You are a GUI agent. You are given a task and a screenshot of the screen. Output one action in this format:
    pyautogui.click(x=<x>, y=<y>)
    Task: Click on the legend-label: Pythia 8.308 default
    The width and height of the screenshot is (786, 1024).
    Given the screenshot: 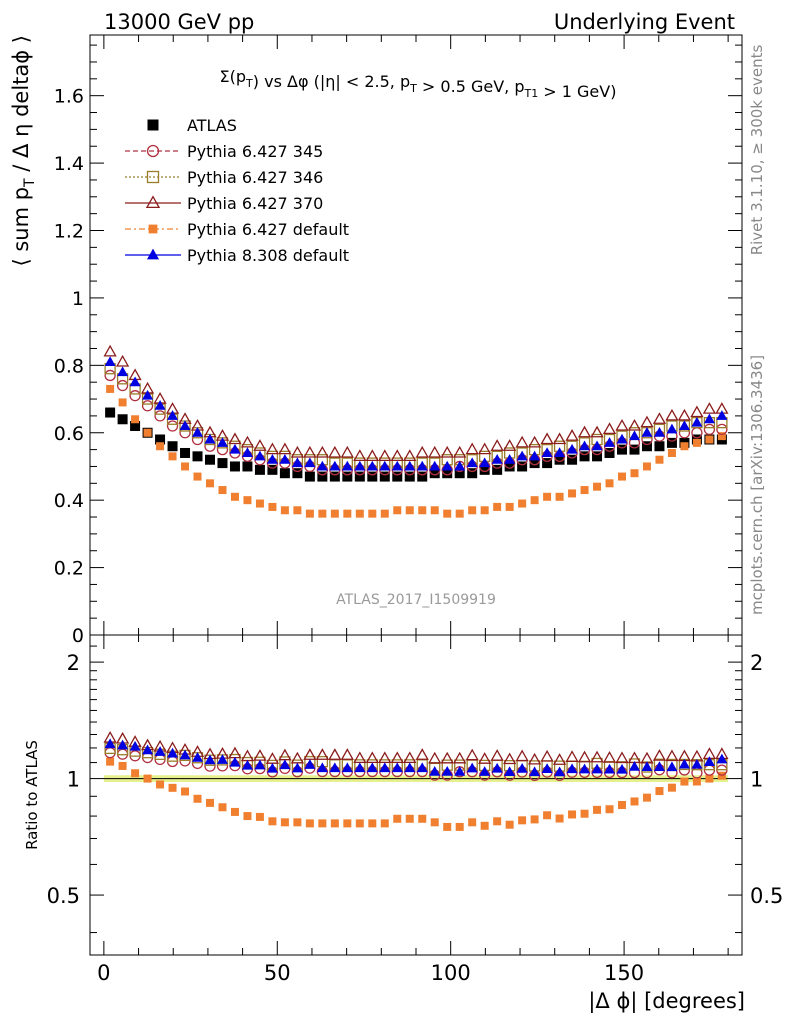 What is the action you would take?
    pyautogui.click(x=268, y=255)
    